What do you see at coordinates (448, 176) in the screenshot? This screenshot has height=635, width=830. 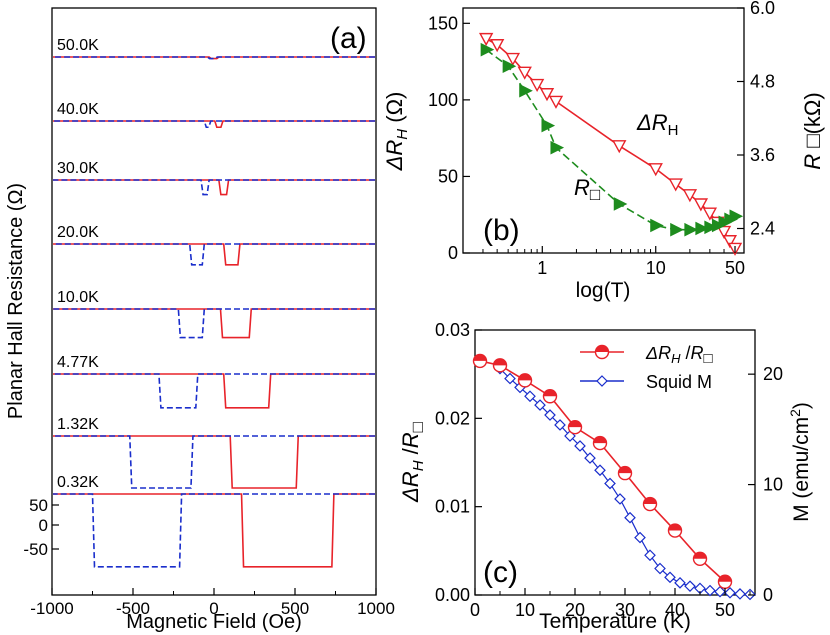 I see `y-tick-label-left-b: 50` at bounding box center [448, 176].